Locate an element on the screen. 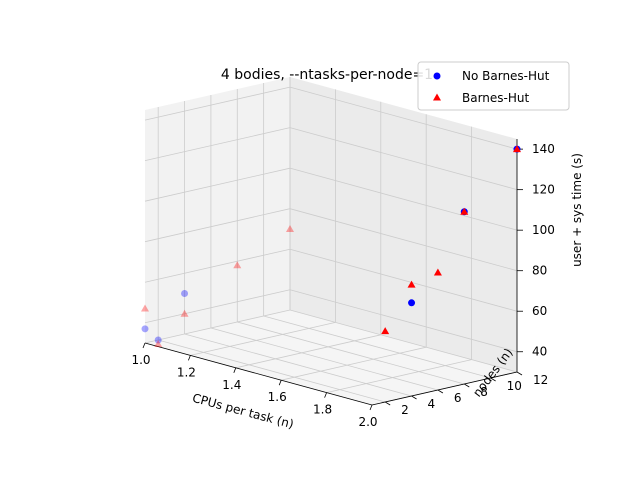 The height and width of the screenshot is (480, 640). legend-label-no-barnes-hut: No Barnes-Hut is located at coordinates (506, 76).